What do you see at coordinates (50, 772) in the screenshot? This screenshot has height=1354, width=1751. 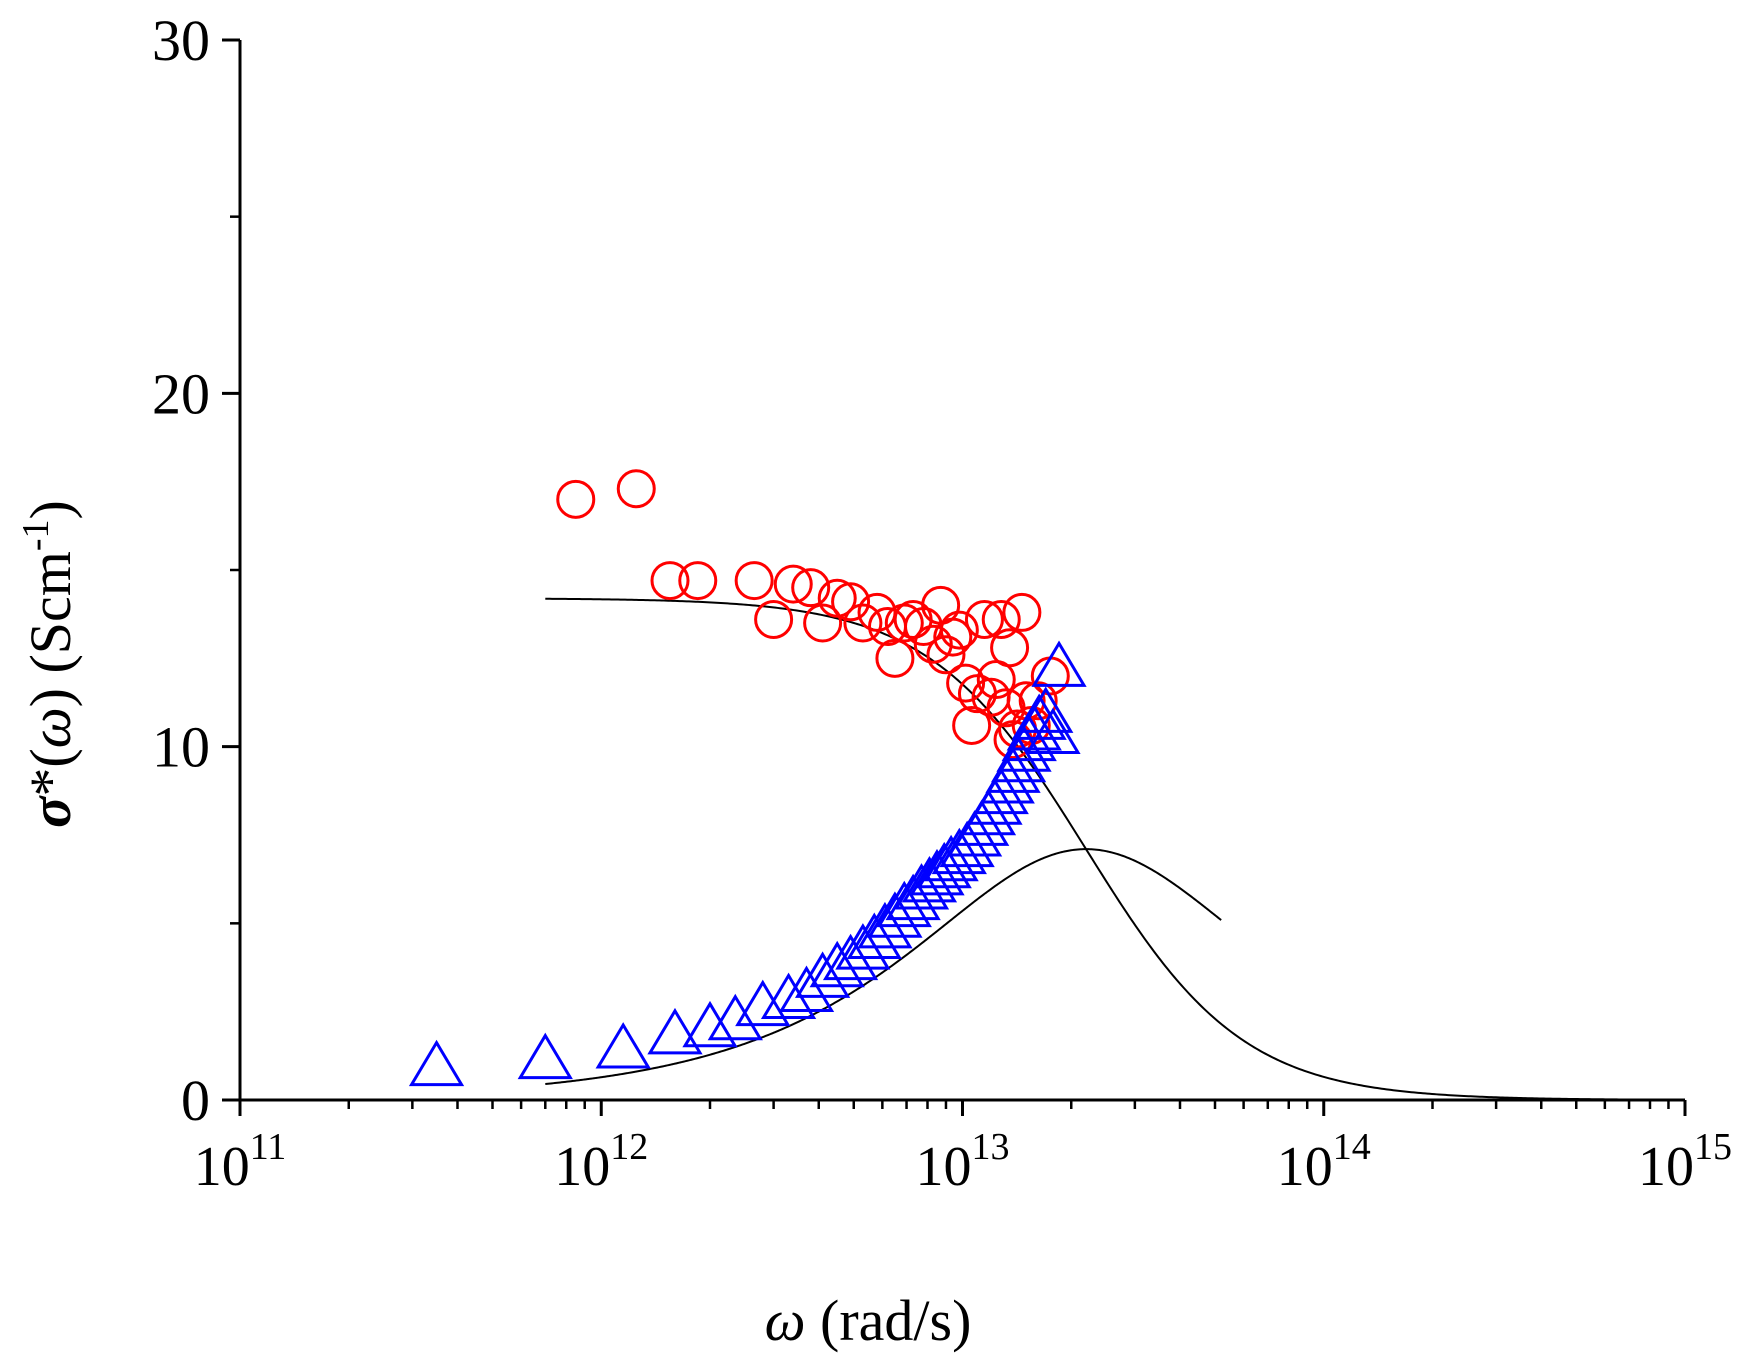 I see `y-axis-star: *(` at bounding box center [50, 772].